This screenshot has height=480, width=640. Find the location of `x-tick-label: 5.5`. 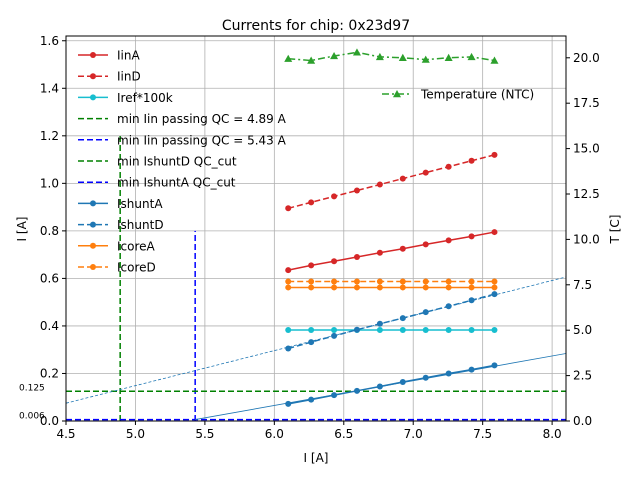

x-tick-label: 5.5 is located at coordinates (204, 434).